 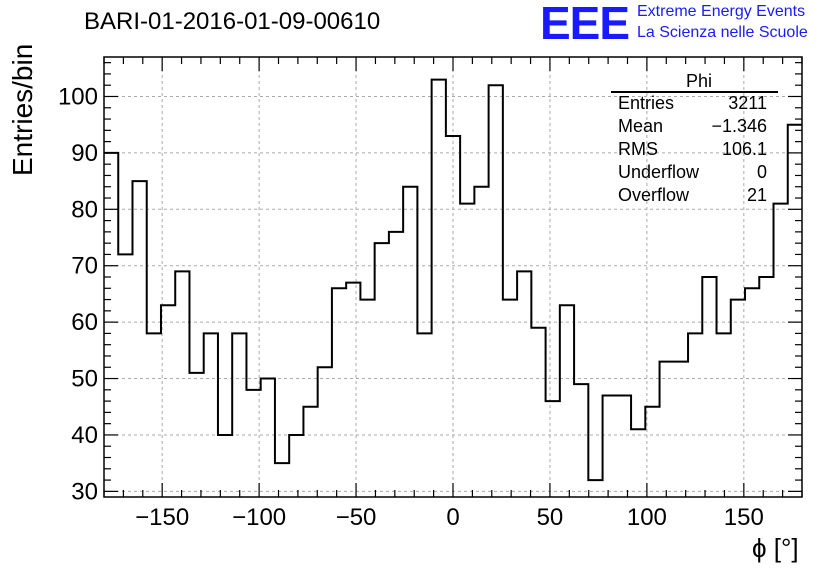 What do you see at coordinates (84, 322) in the screenshot?
I see `y-tick-label: 60` at bounding box center [84, 322].